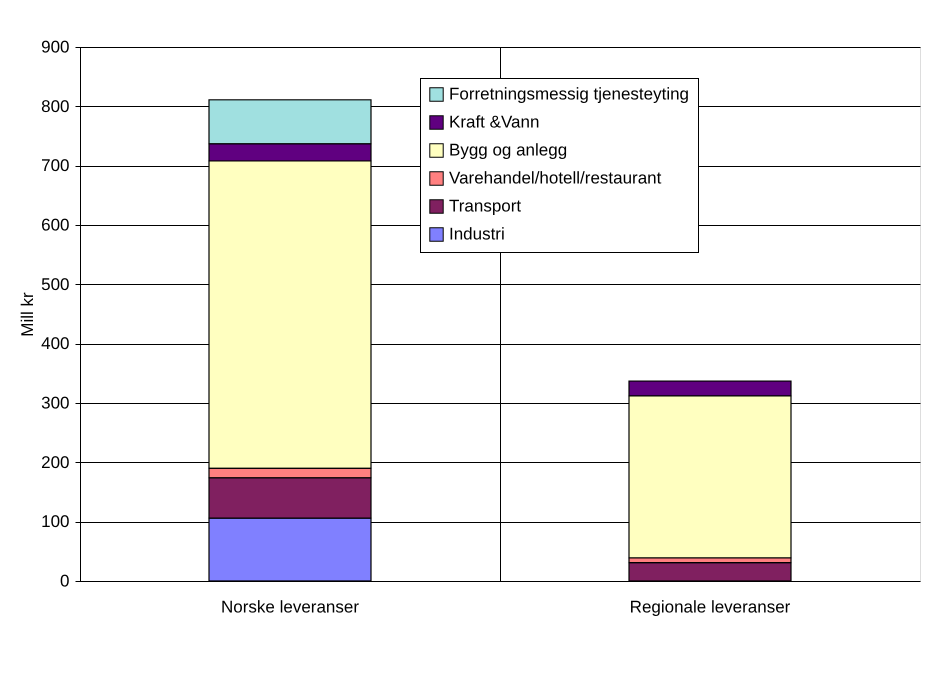  Describe the element at coordinates (710, 572) in the screenshot. I see `bar` at that location.